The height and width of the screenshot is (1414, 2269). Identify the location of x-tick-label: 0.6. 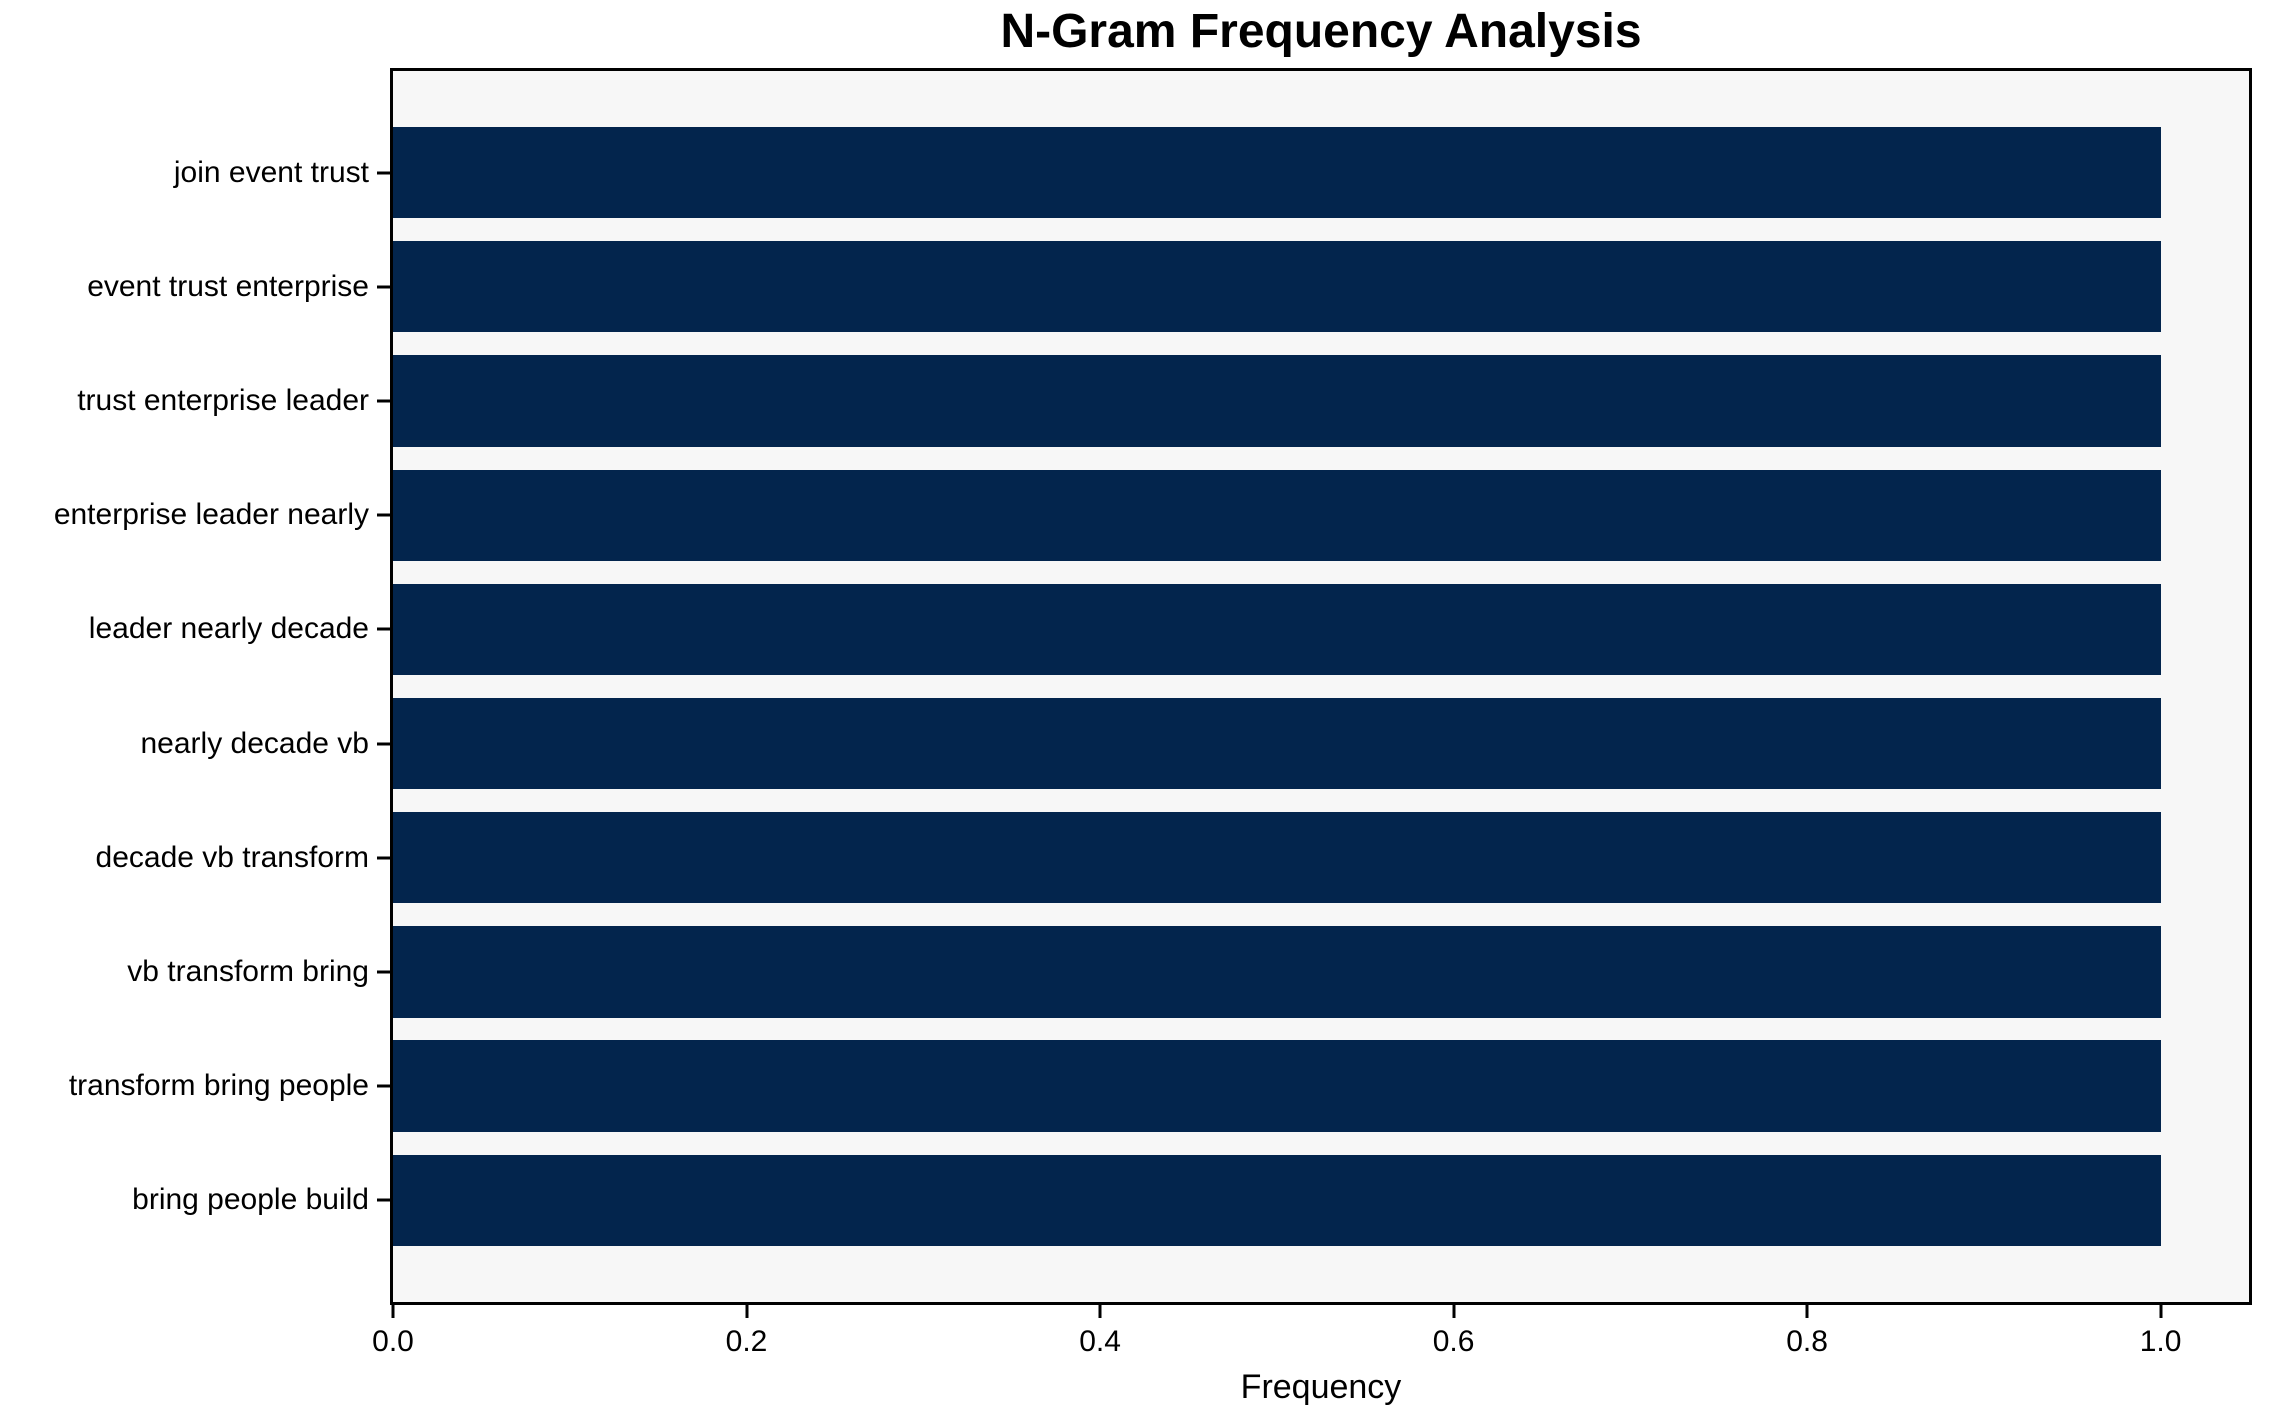
(1453, 1341).